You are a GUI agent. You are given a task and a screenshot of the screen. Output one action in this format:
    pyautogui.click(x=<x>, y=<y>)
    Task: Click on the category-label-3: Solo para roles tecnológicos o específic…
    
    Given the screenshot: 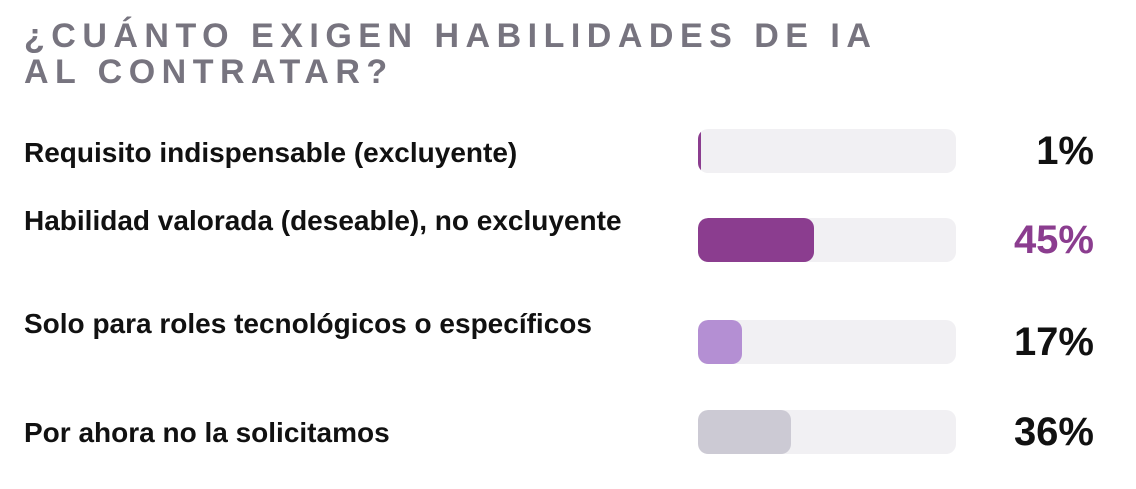 What is the action you would take?
    pyautogui.click(x=308, y=323)
    